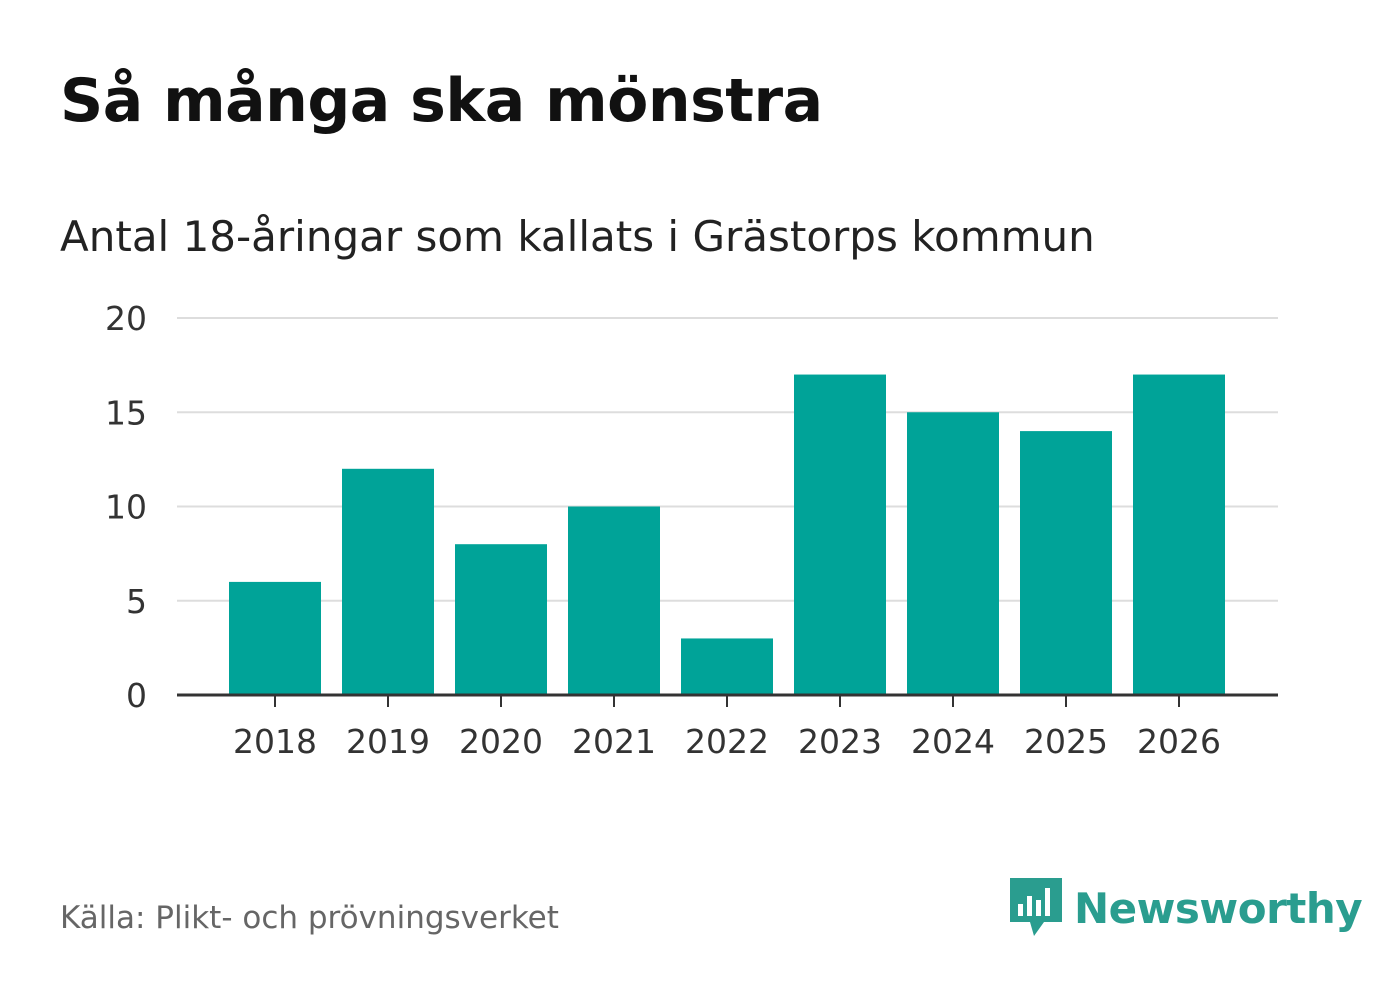  What do you see at coordinates (441, 101) in the screenshot?
I see `chart-title: Så många ska mönstra` at bounding box center [441, 101].